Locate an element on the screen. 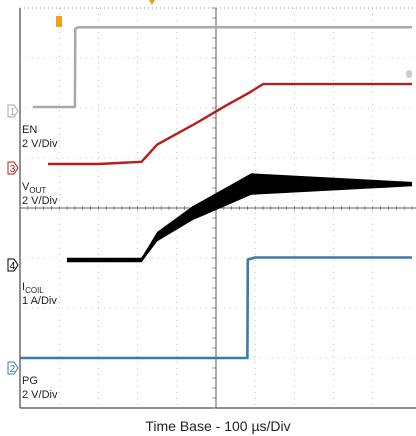 The width and height of the screenshot is (416, 436). channel-4-marker: 4 is located at coordinates (13, 265).